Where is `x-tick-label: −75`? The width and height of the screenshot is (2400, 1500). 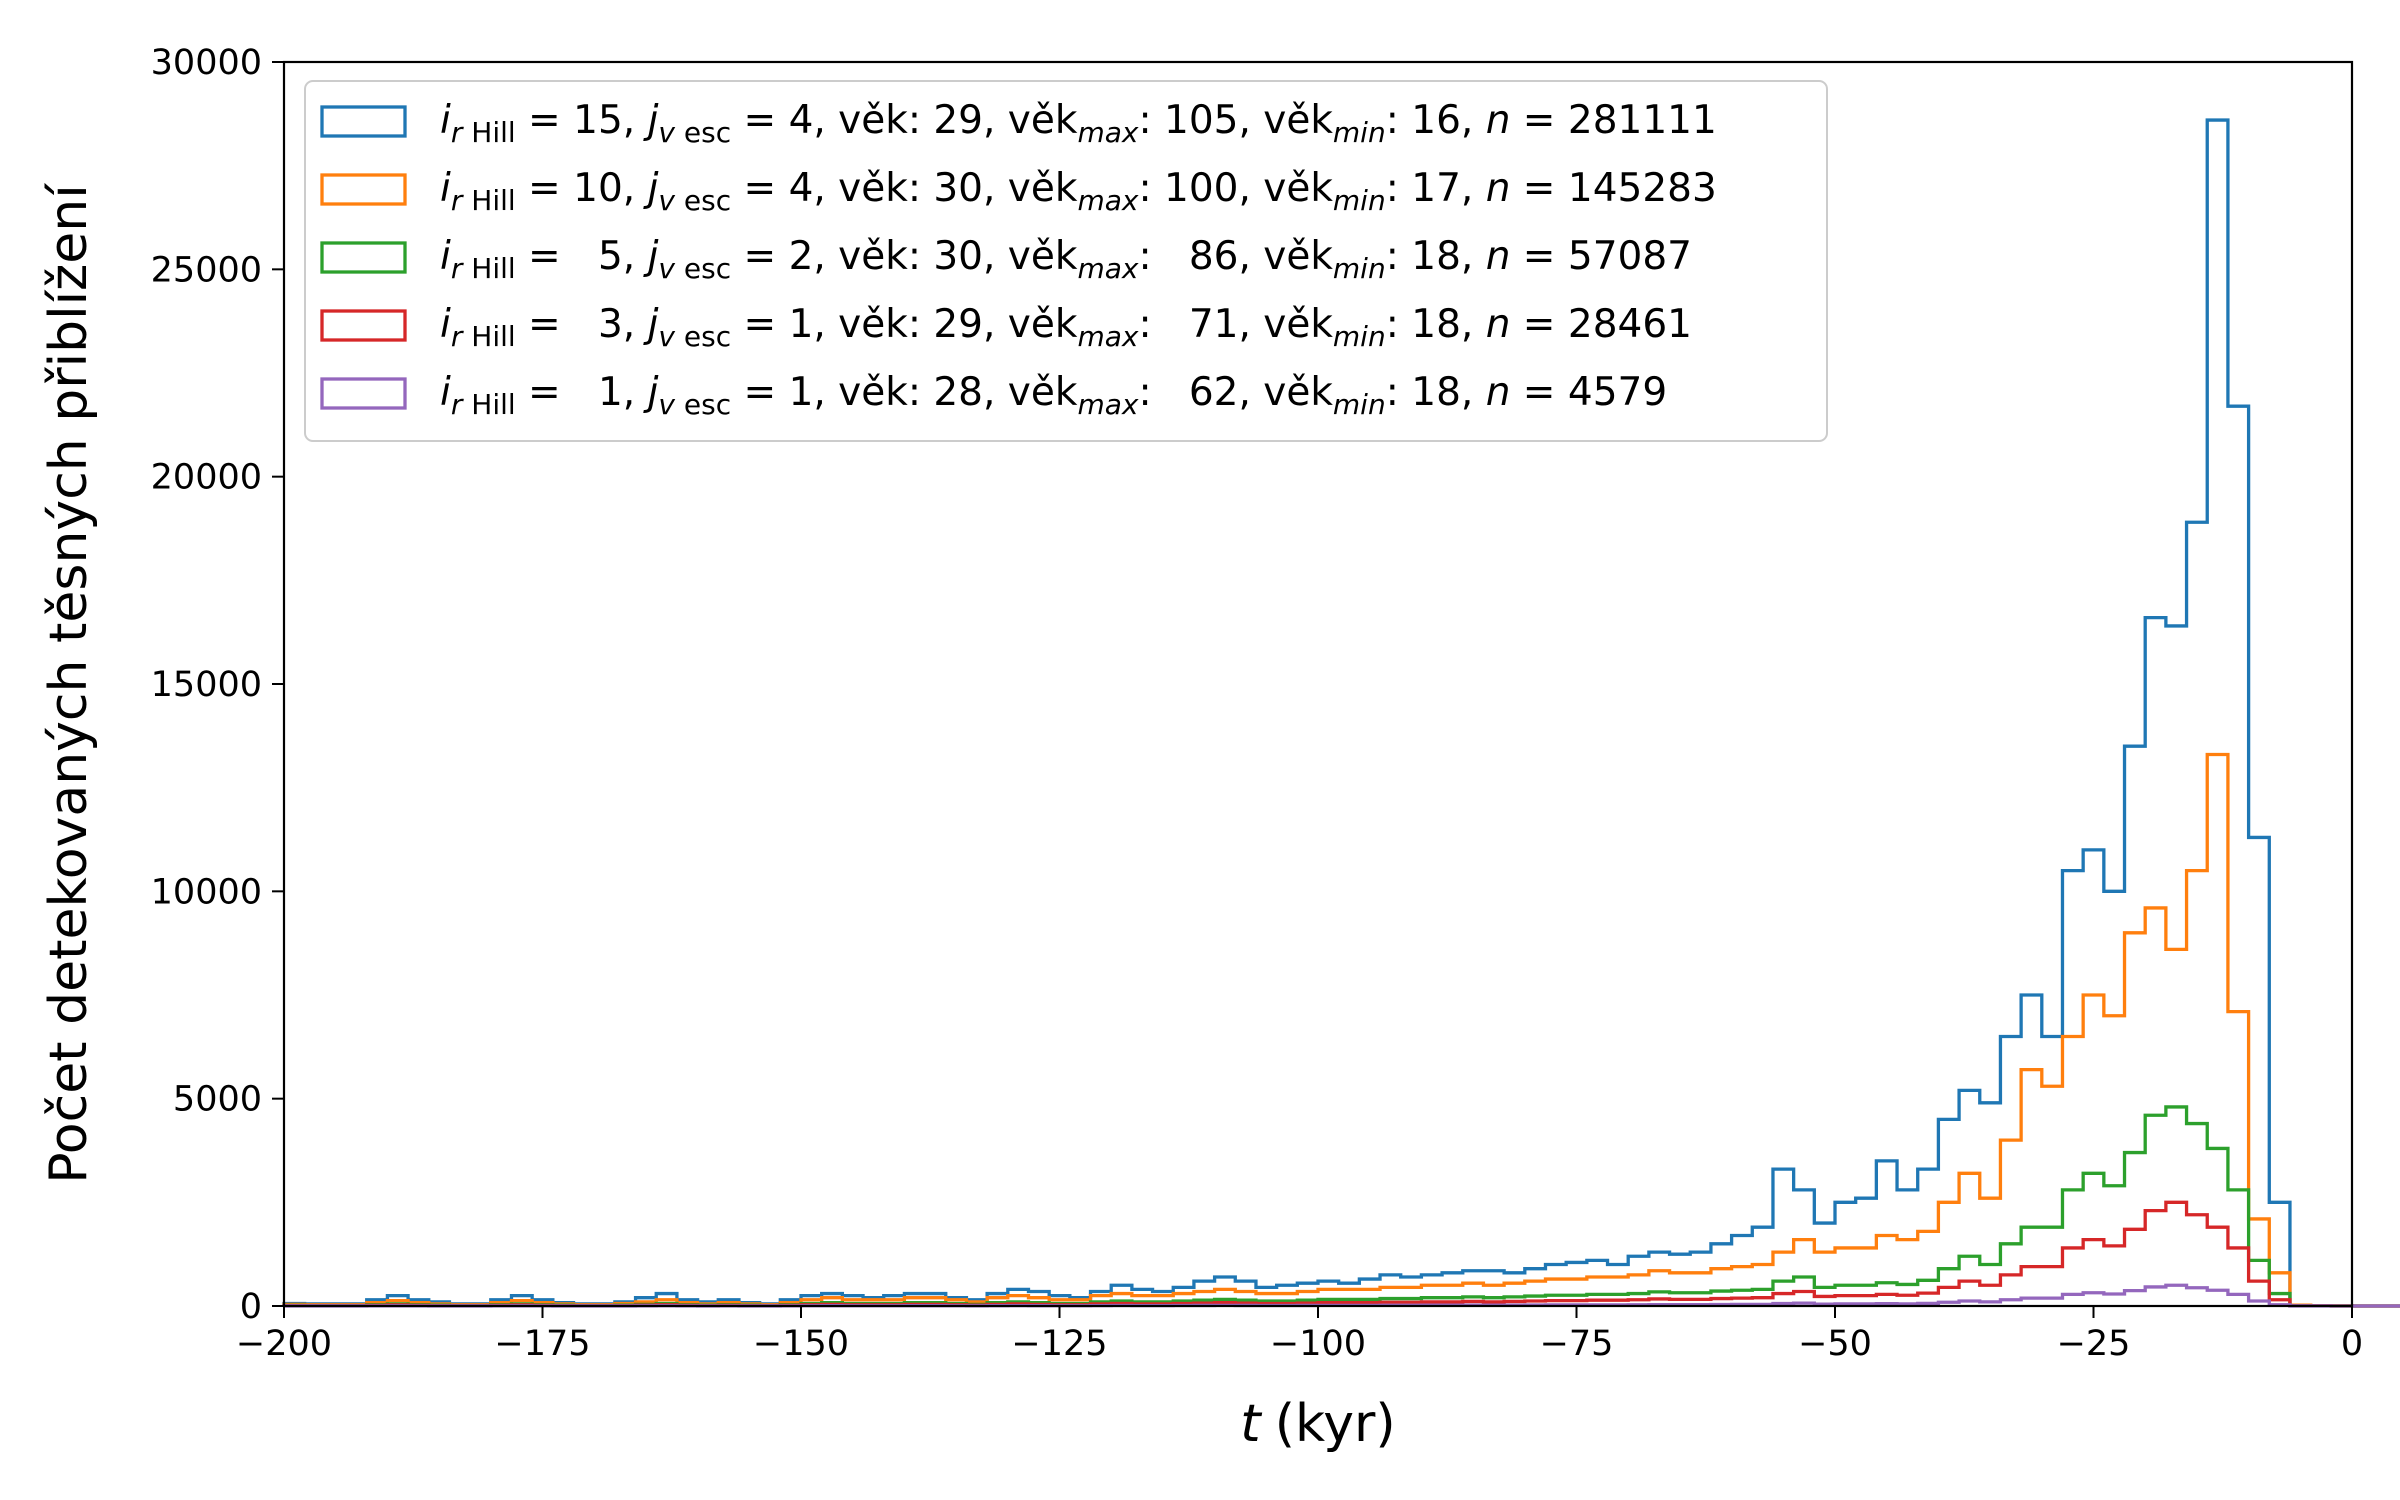 x-tick-label: −75 is located at coordinates (1577, 1344).